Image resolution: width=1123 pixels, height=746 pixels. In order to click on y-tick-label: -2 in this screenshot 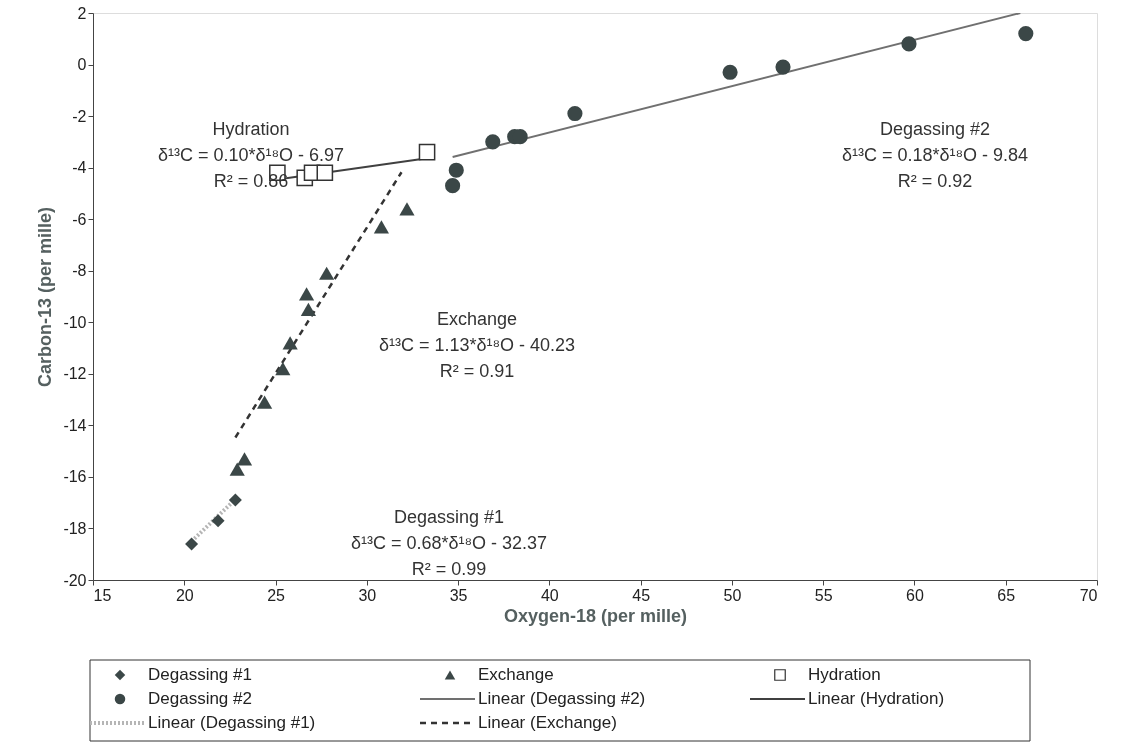, I will do `click(79, 116)`.